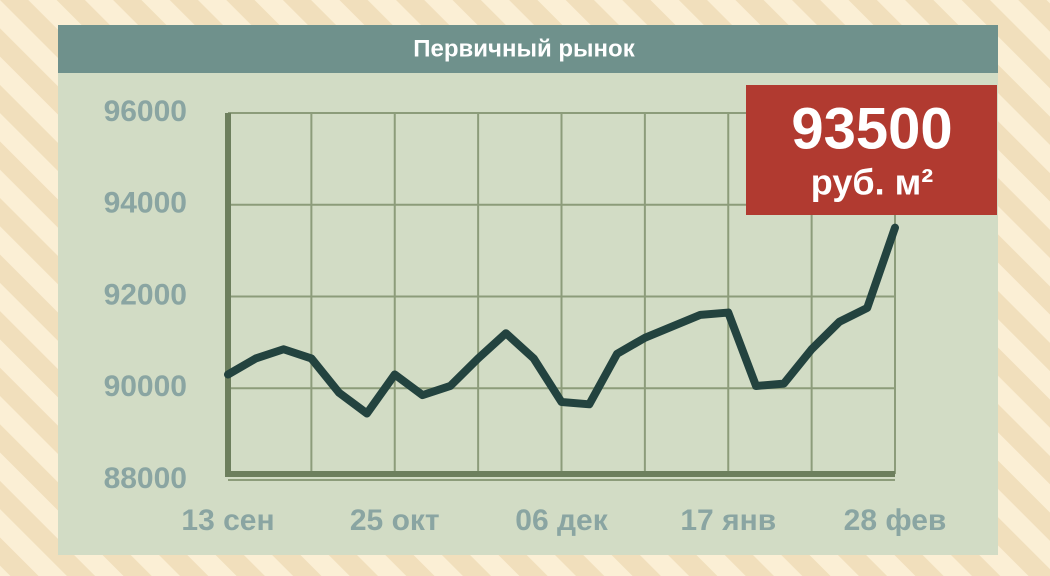 The width and height of the screenshot is (1050, 576). I want to click on price-badge, so click(871, 150).